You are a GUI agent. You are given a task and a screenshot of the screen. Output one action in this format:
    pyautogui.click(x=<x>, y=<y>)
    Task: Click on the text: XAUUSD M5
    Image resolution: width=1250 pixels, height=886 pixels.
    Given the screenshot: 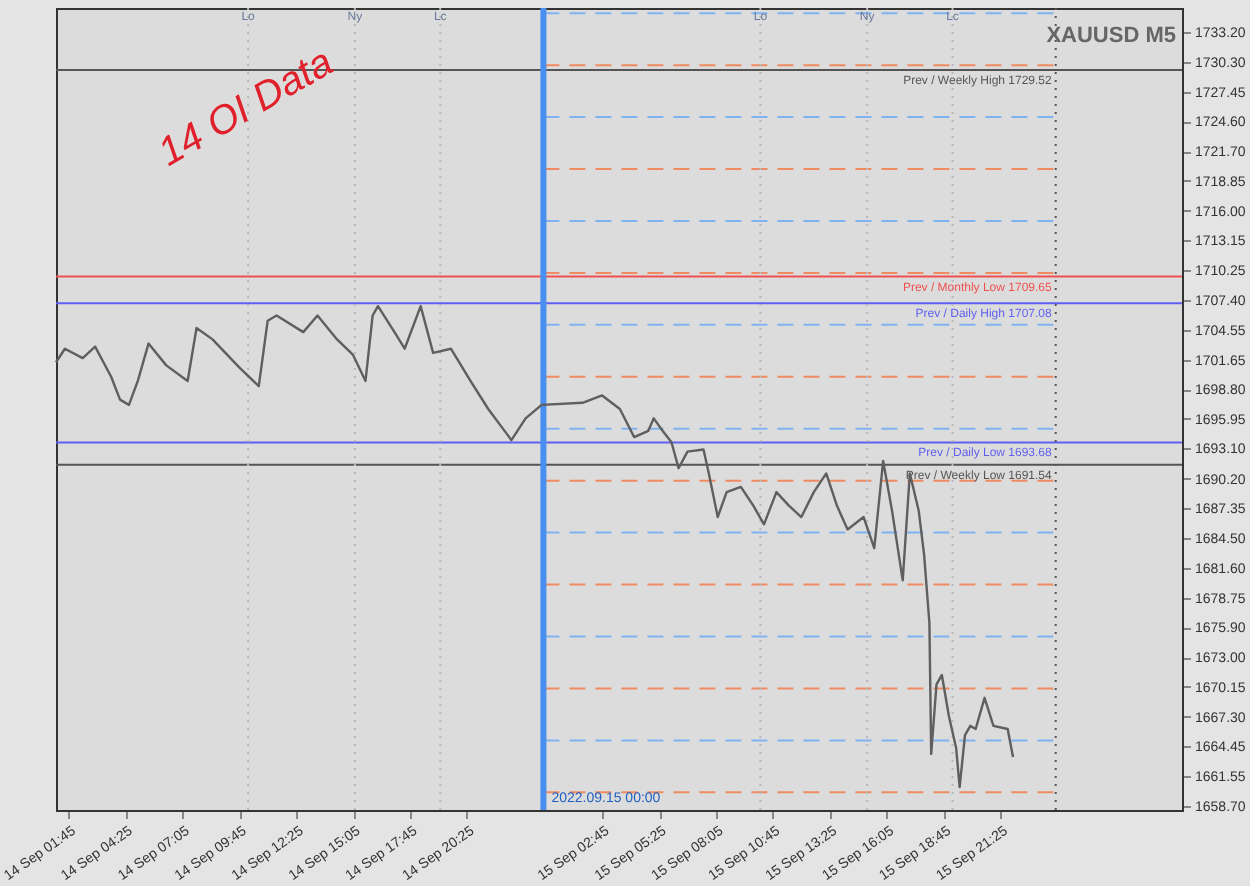 What is the action you would take?
    pyautogui.click(x=1111, y=36)
    